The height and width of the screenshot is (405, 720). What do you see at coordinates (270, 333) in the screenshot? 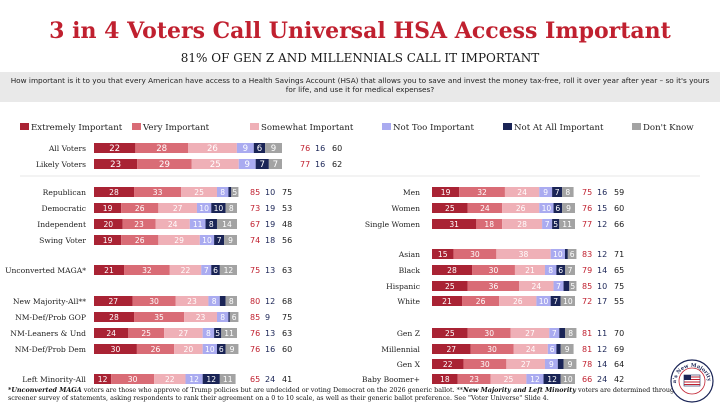
I see `summary-value: 13` at bounding box center [270, 333].